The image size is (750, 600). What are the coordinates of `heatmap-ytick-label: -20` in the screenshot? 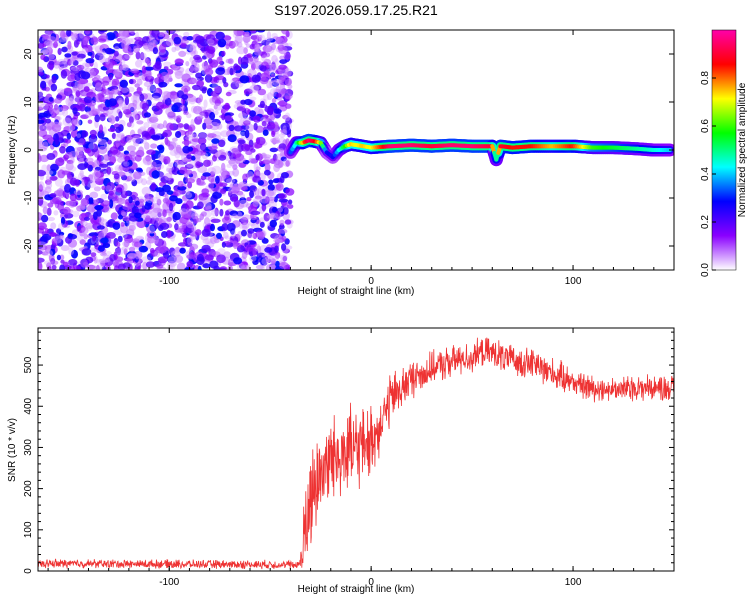 It's located at (28, 245).